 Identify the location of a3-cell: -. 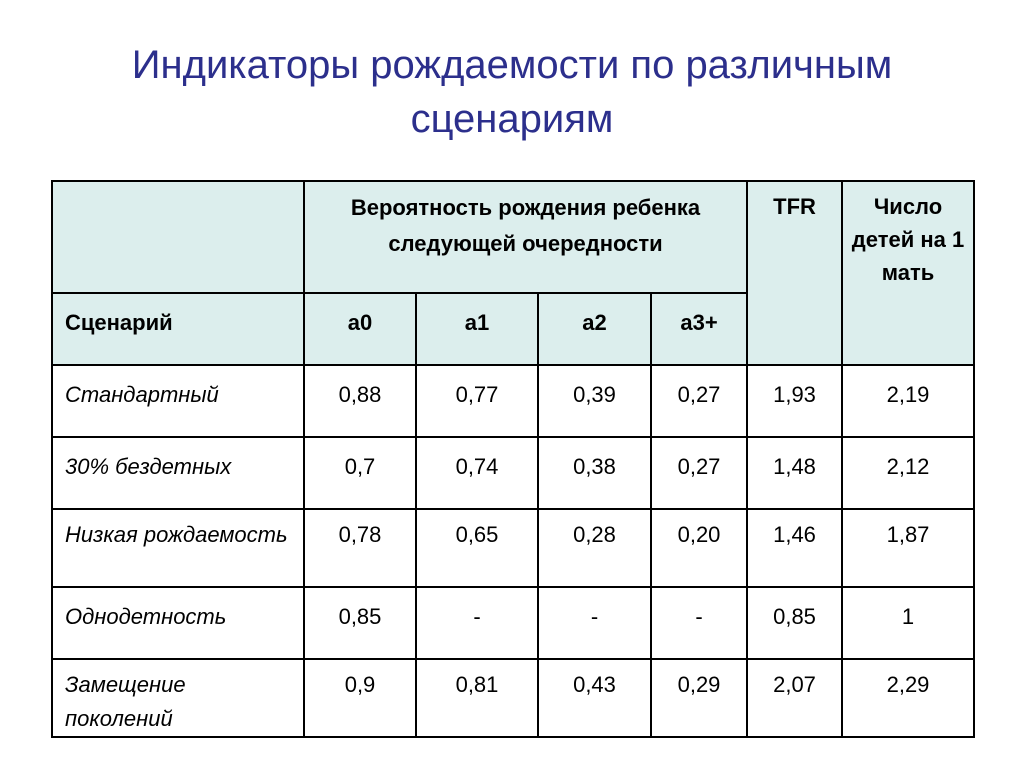
(699, 623).